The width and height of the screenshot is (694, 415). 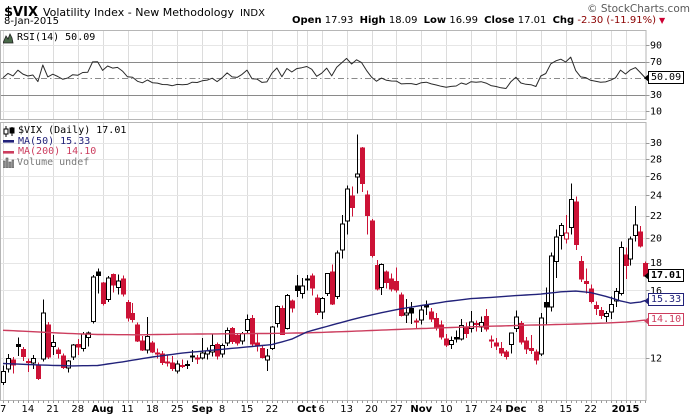 What do you see at coordinates (306, 409) in the screenshot?
I see `svg-text: Oct` at bounding box center [306, 409].